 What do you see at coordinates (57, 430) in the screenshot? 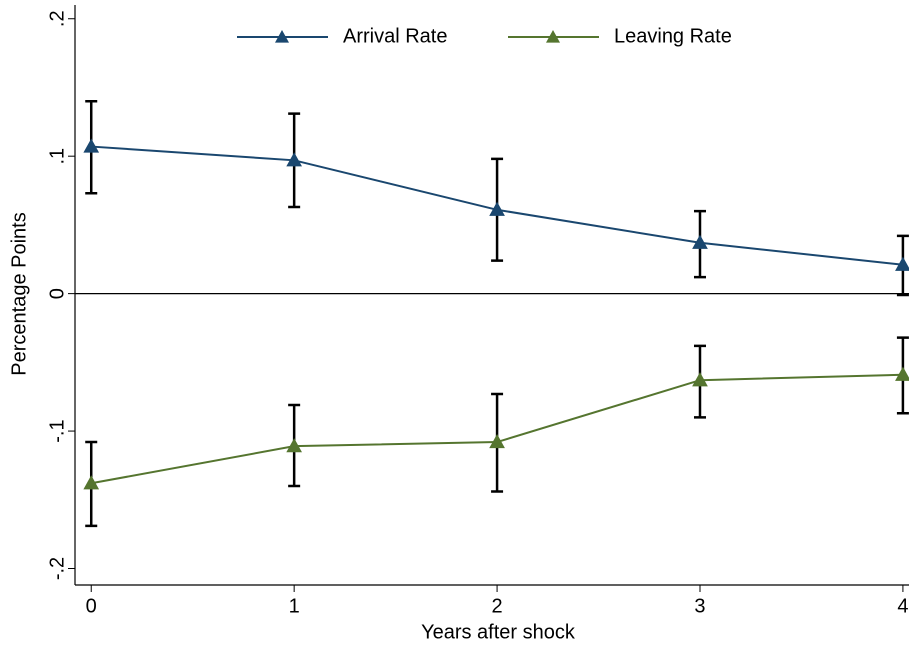
I see `y-tick-label: -.1` at bounding box center [57, 430].